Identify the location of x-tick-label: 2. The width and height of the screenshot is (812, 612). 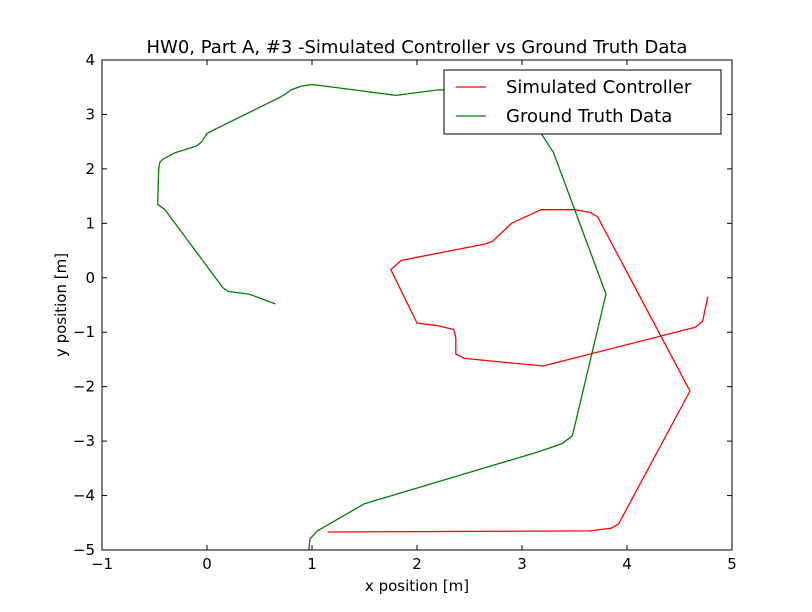
(417, 564).